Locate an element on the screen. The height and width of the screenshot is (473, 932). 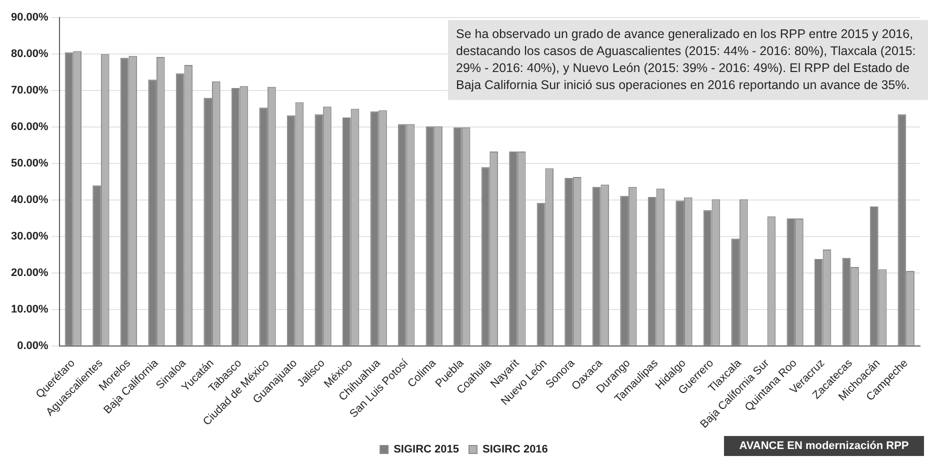
text: AVANCE EN modernización RPP is located at coordinates (824, 446).